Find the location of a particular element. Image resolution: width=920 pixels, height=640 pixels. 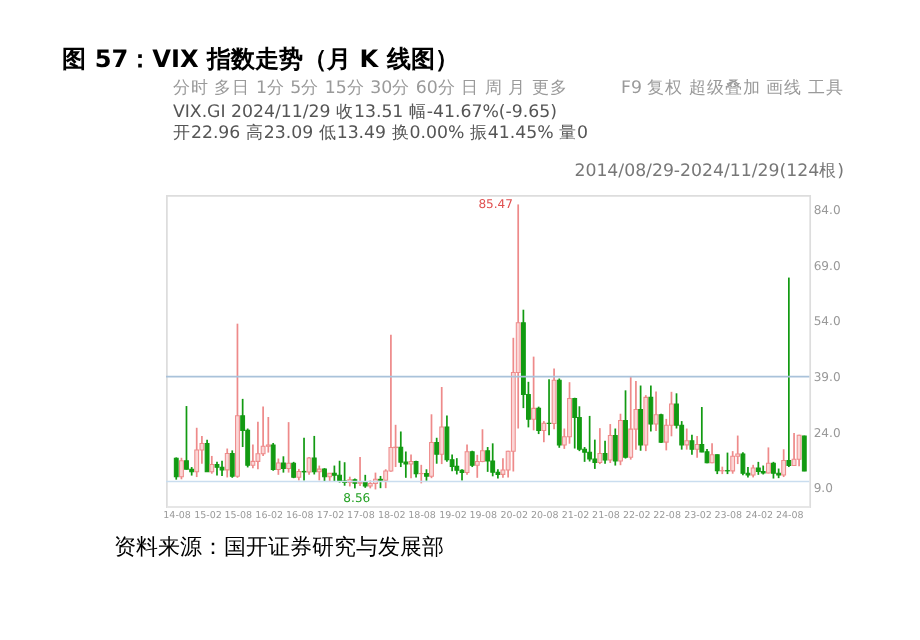

text: 2014/08/29-2024/11/29(124根) is located at coordinates (709, 171).